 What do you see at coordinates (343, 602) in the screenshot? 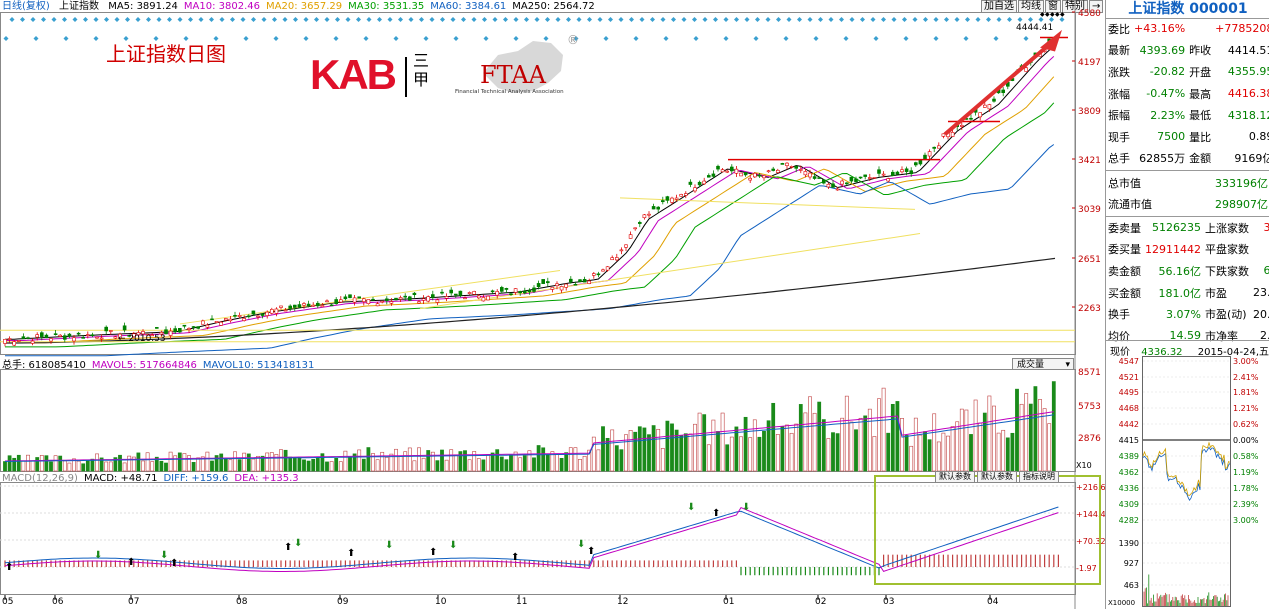
I see `month-label: 09` at bounding box center [343, 602].